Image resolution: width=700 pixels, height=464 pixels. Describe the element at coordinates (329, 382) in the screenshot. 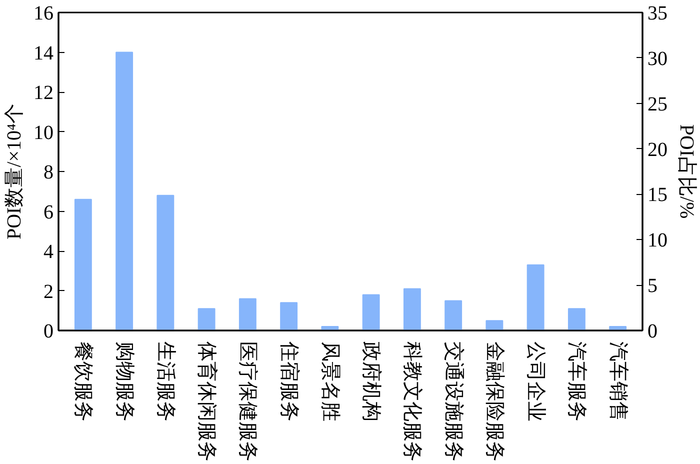

I see `x-tick-label: 风景名胜` at that location.